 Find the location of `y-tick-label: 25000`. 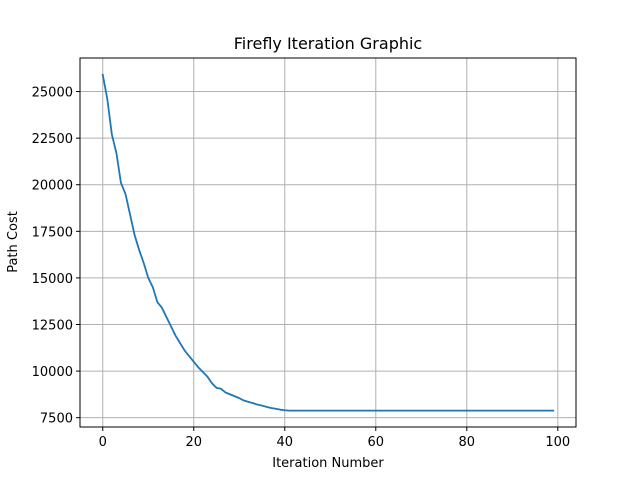

y-tick-label: 25000 is located at coordinates (52, 93).